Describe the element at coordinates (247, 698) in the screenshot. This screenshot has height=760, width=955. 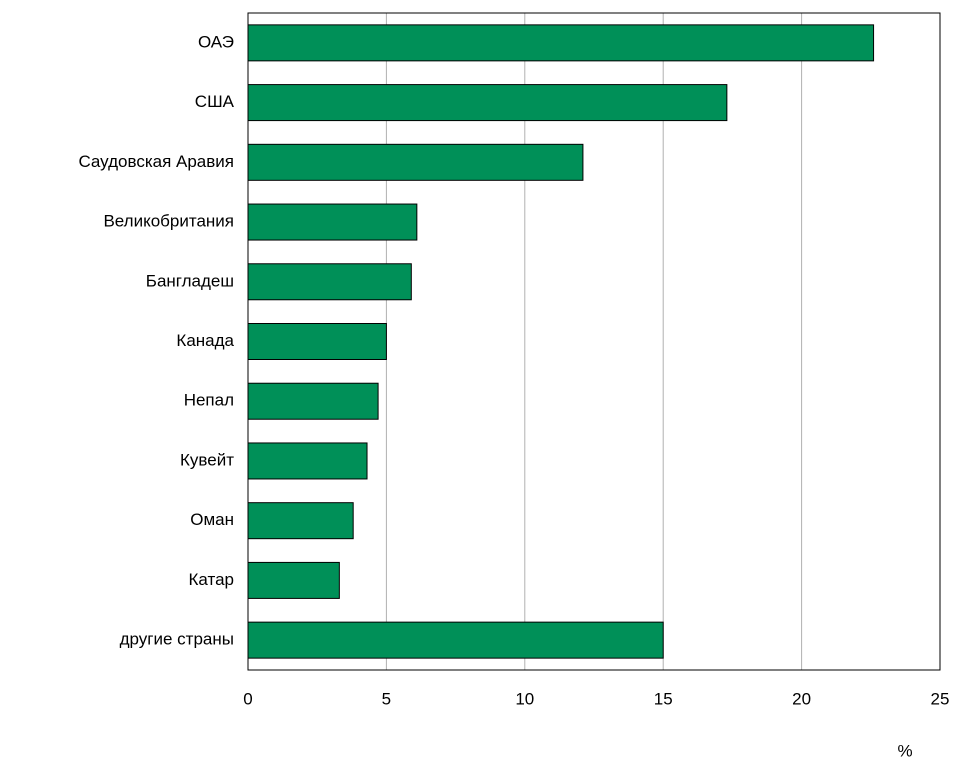
I see `x-tick-label: 0` at that location.